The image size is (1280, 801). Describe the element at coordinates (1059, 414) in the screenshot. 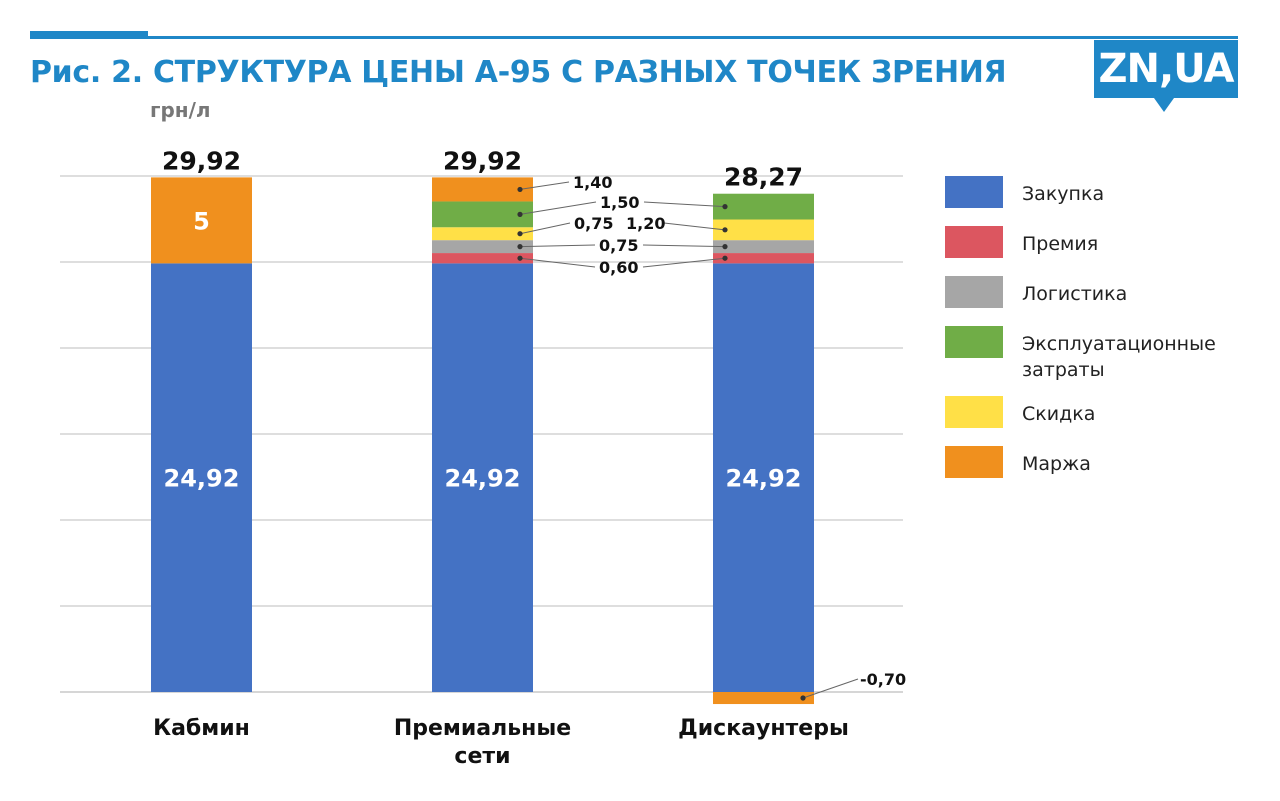

I see `legend-label: Скидка` at that location.